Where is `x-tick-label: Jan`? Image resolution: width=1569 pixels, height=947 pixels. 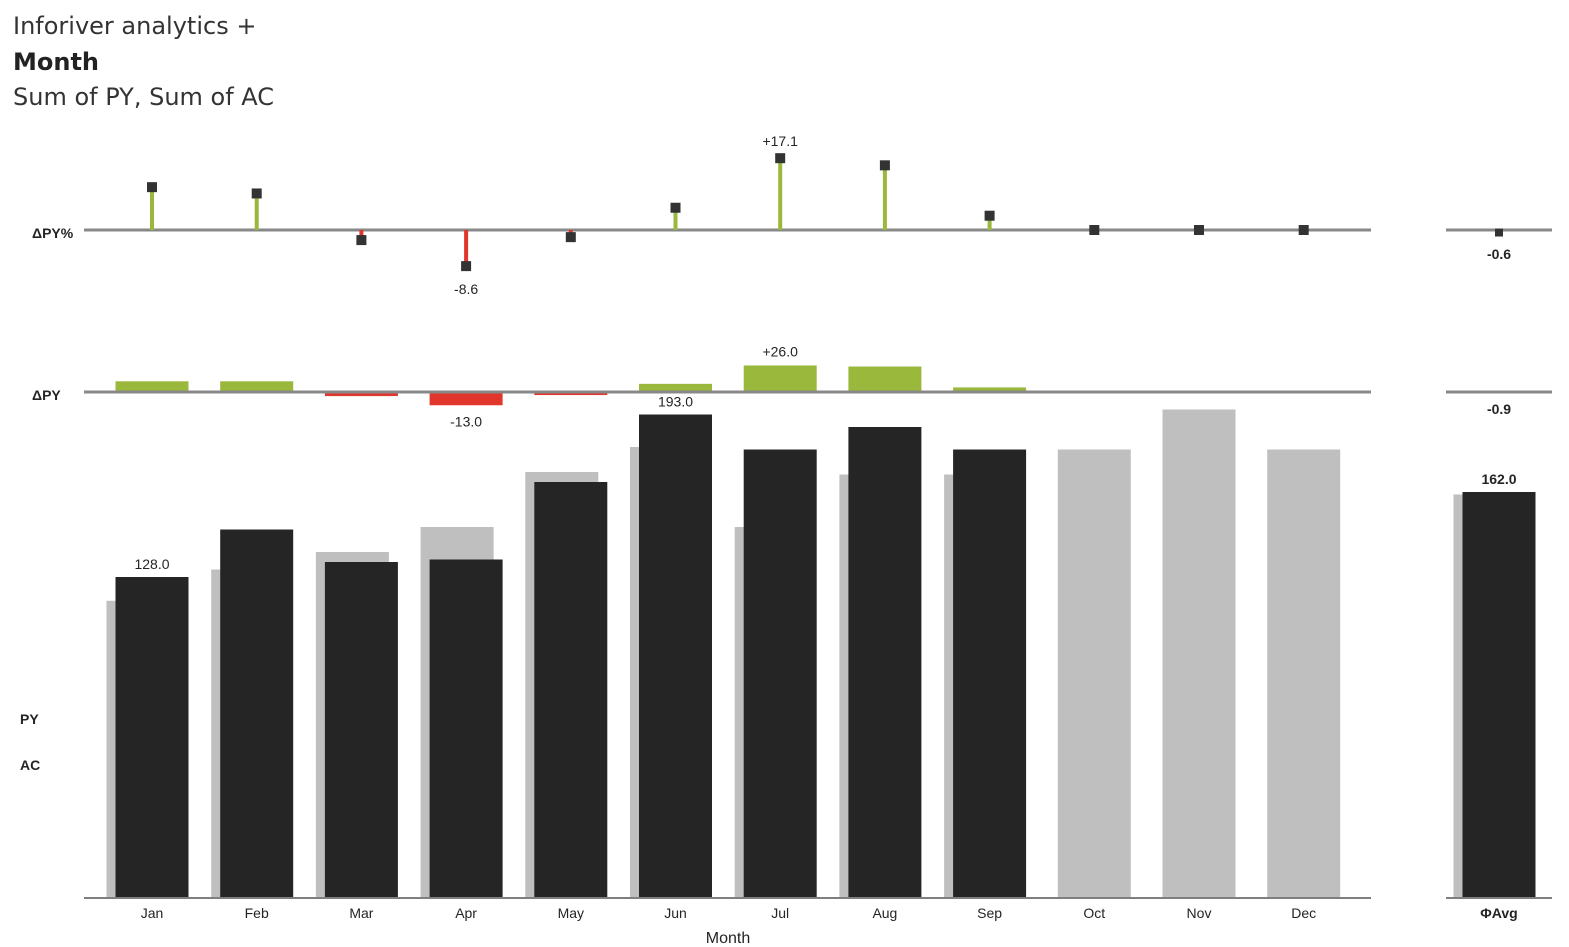
x-tick-label: Jan is located at coordinates (152, 913).